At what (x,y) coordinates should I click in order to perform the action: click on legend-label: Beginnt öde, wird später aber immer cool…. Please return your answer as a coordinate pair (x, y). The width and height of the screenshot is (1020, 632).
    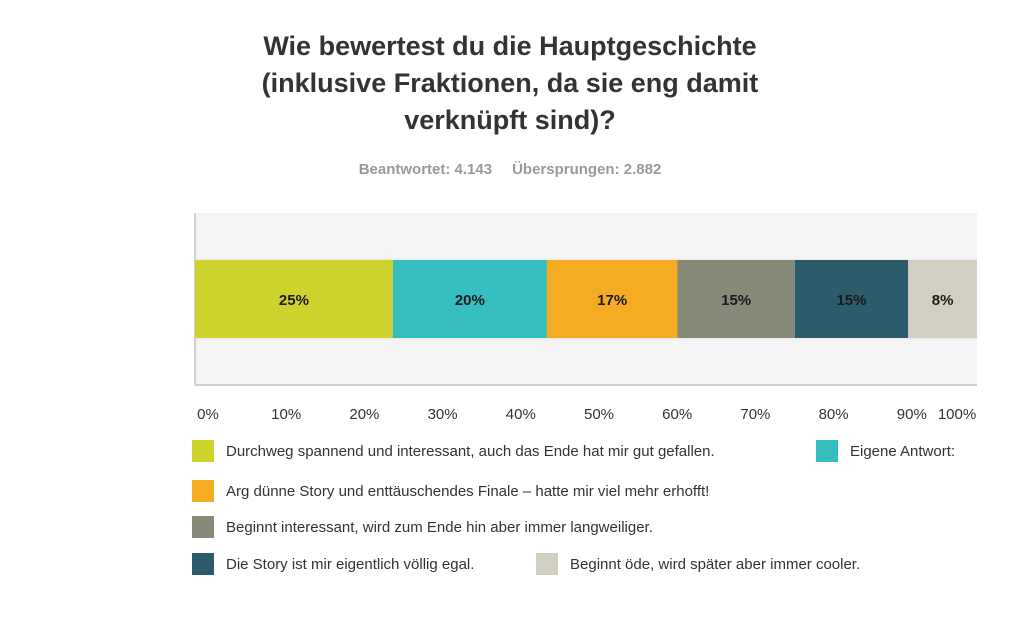
    Looking at the image, I should click on (715, 564).